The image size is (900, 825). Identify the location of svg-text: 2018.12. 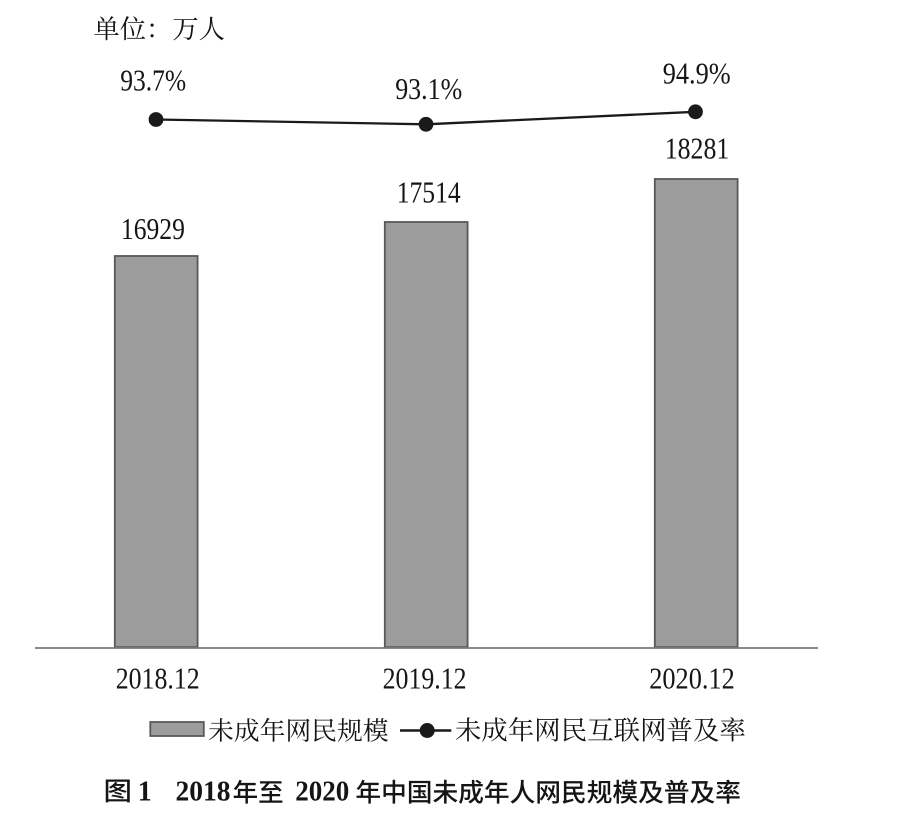
(158, 678).